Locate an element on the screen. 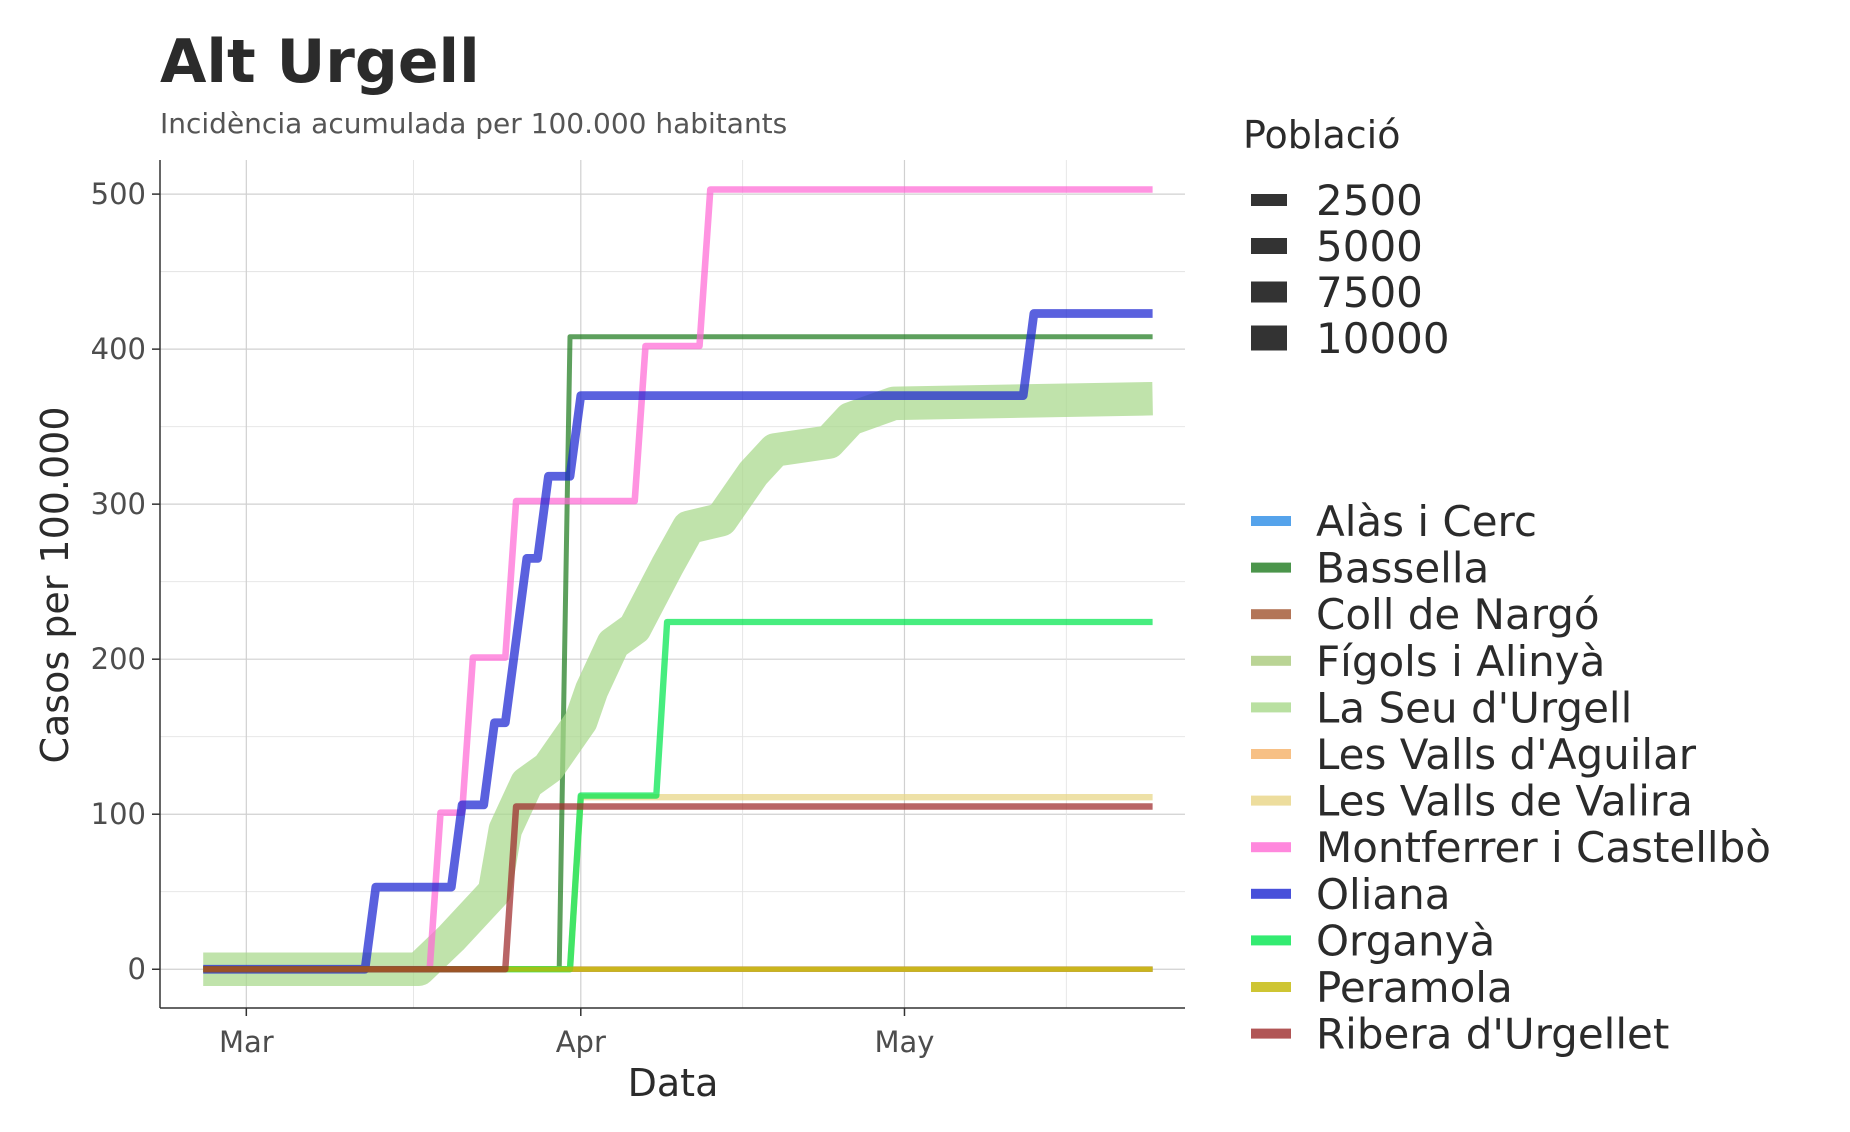 The width and height of the screenshot is (1850, 1132). size-legend-title: Població is located at coordinates (1321, 135).